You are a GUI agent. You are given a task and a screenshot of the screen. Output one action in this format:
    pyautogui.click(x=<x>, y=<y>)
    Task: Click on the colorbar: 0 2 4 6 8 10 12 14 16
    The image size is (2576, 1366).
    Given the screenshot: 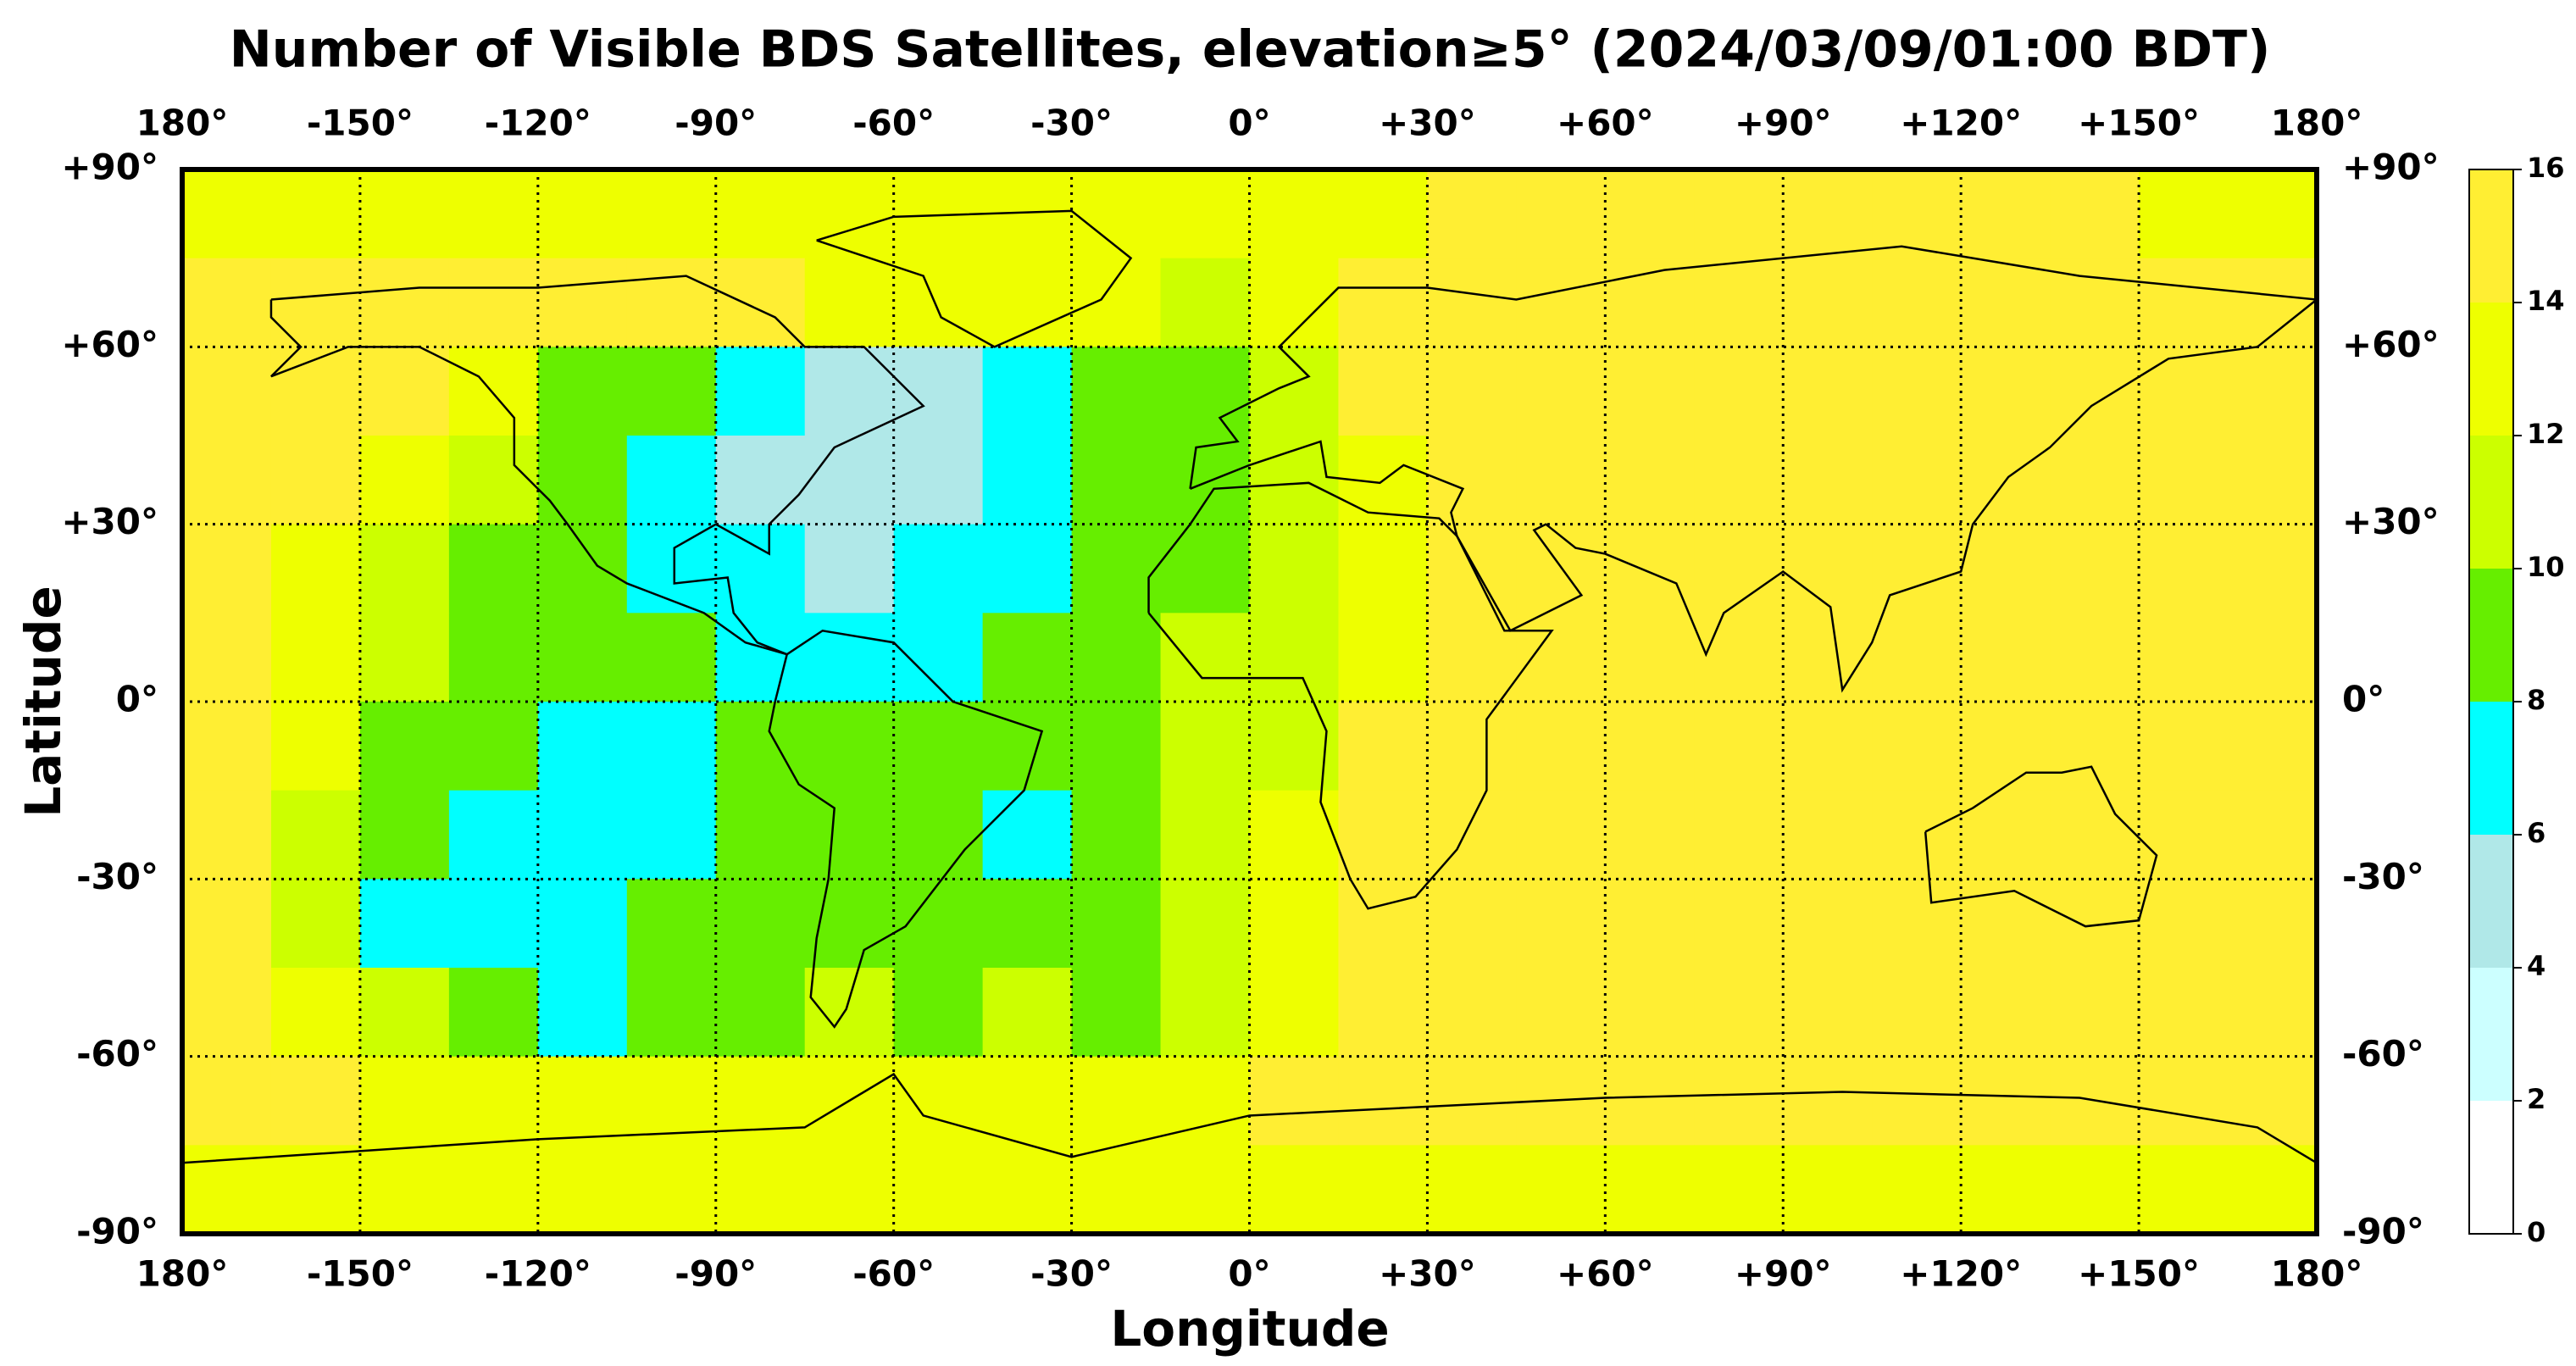 What is the action you would take?
    pyautogui.click(x=2516, y=700)
    